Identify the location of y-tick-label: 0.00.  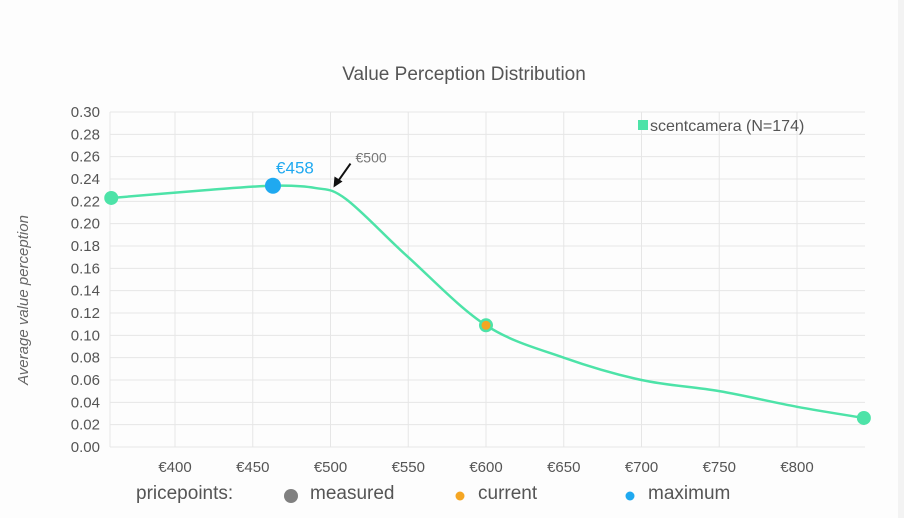
(85, 447).